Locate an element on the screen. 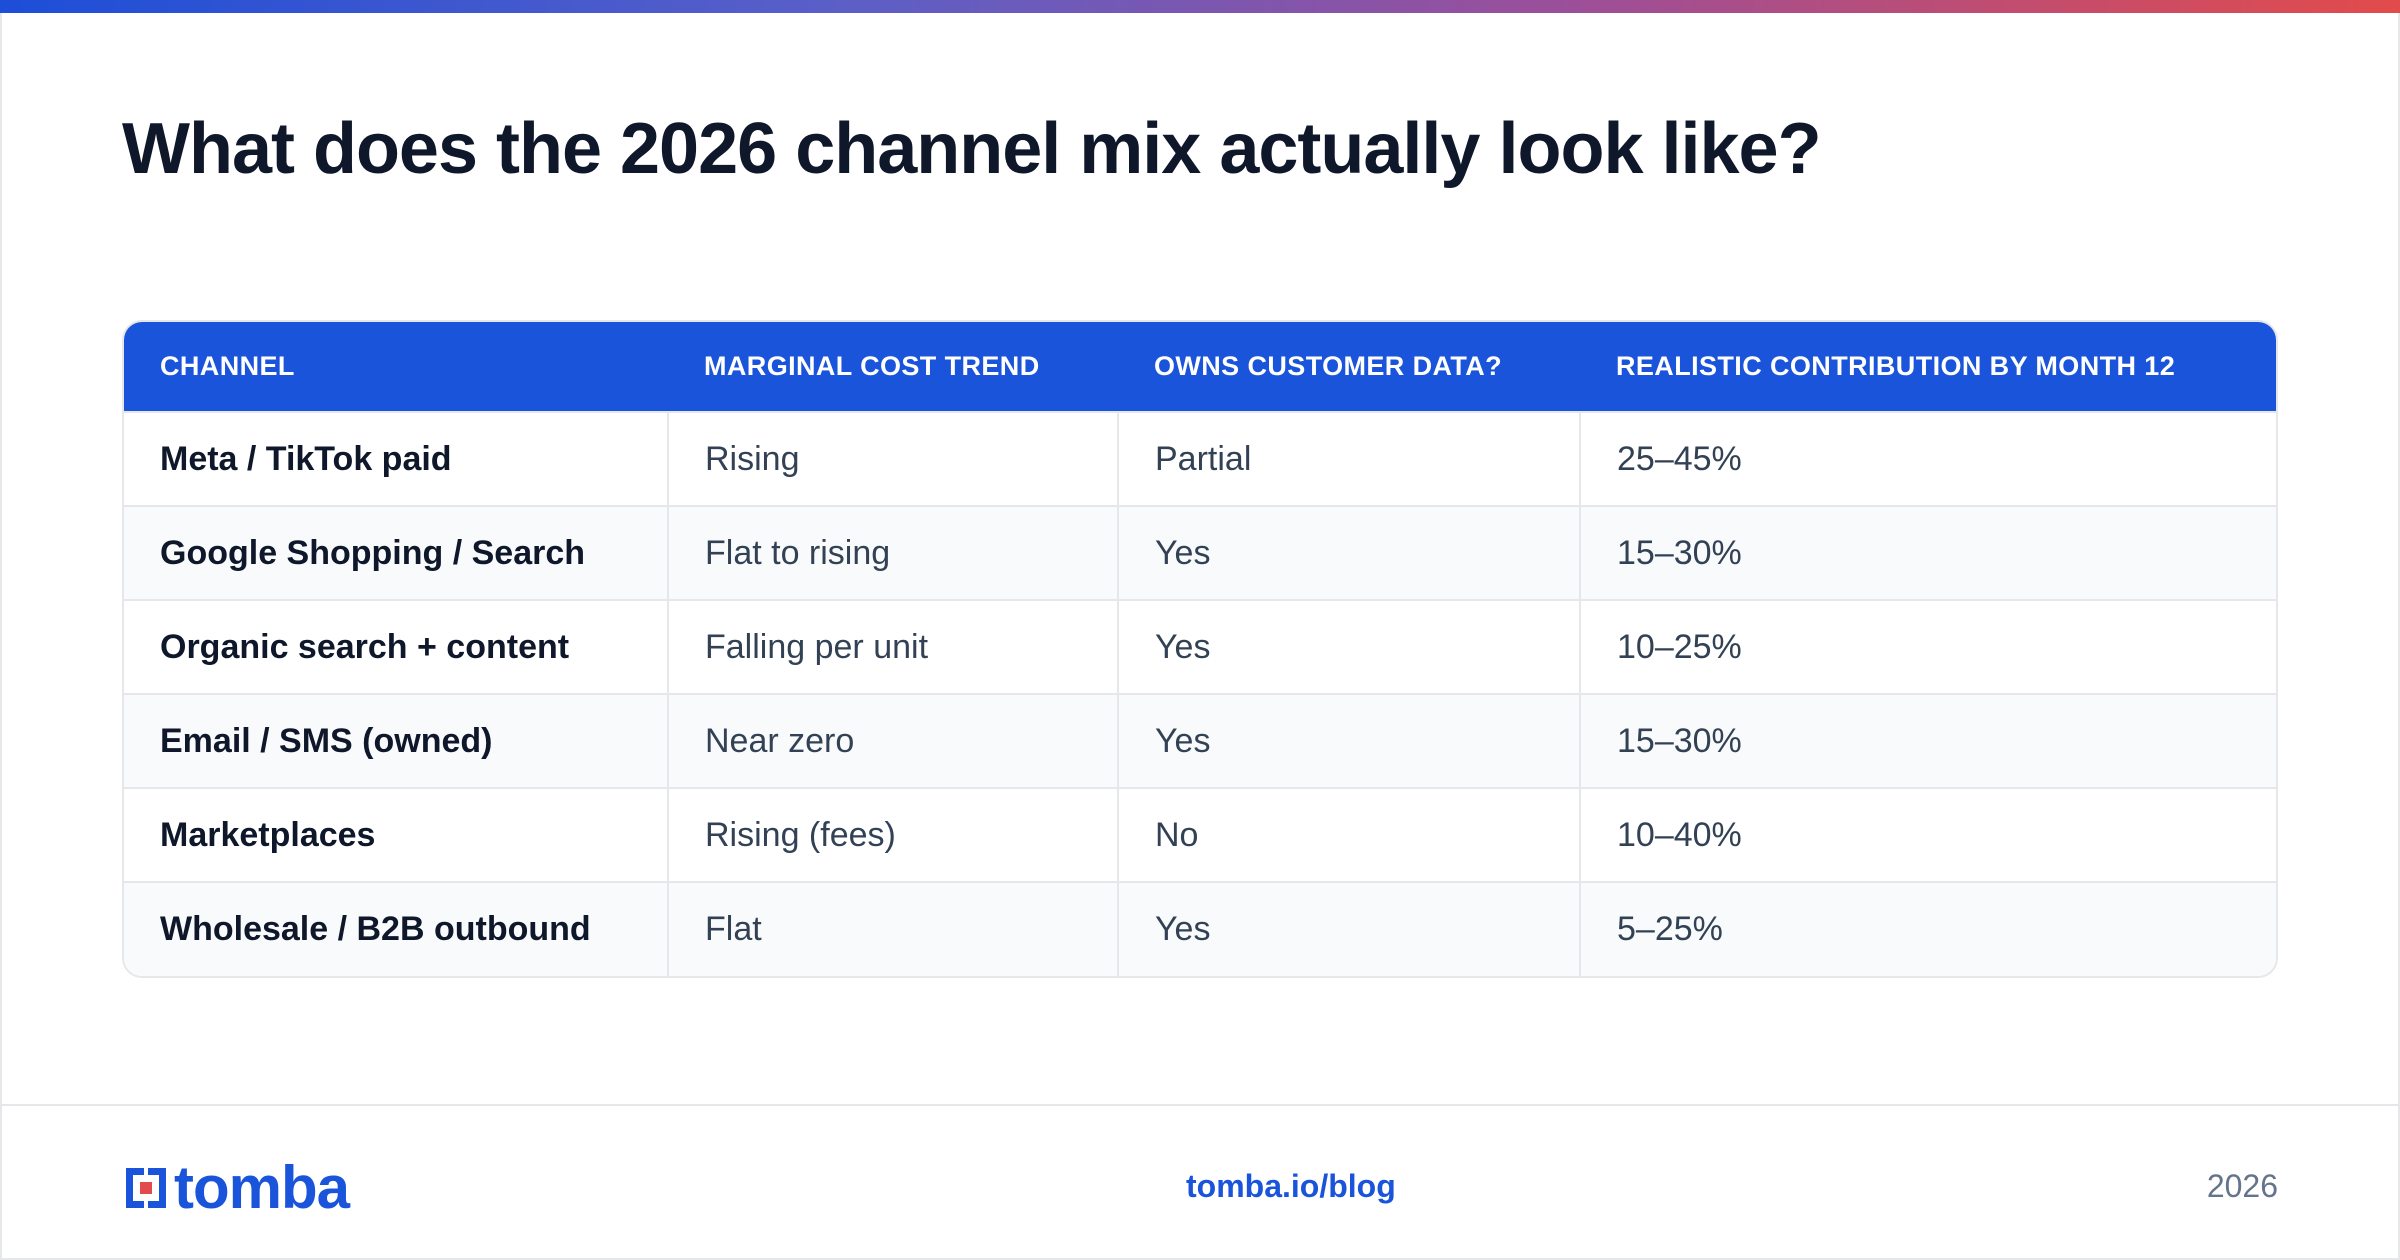  cell-contribution: 5–25% is located at coordinates (1927, 928).